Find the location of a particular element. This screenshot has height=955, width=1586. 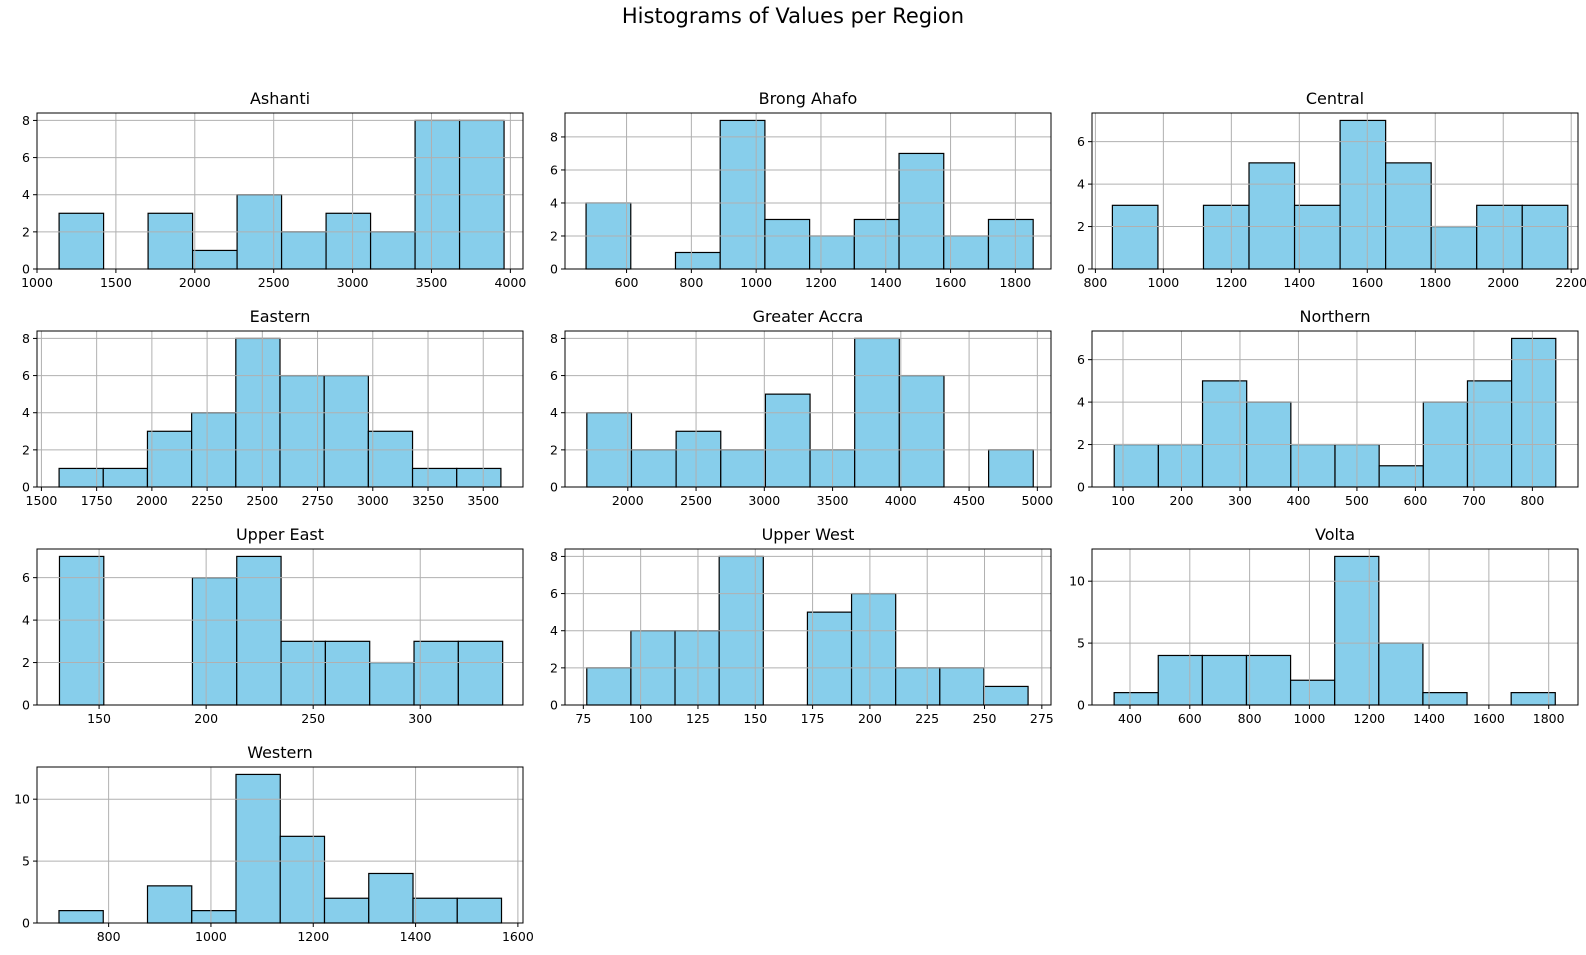

x-tick-label: 1600 is located at coordinates (1489, 718).